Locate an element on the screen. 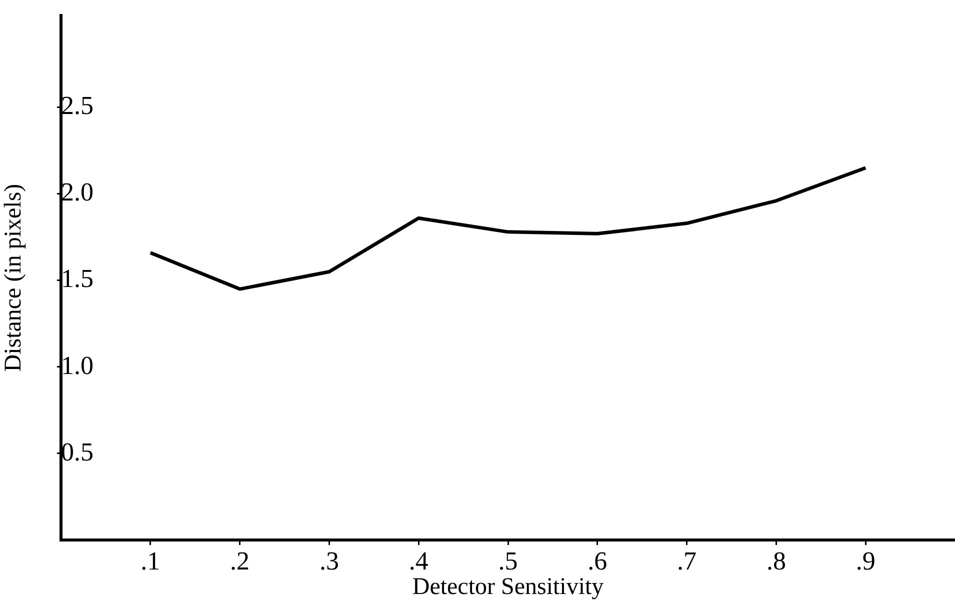 This screenshot has width=955, height=602. x-tick-label: .7 is located at coordinates (687, 561).